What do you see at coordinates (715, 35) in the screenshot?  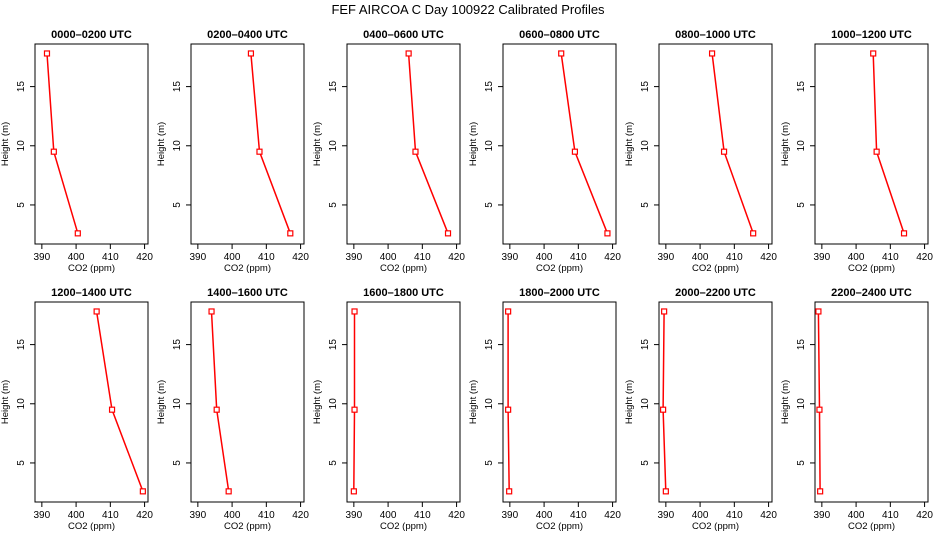 I see `panel-title: 0800–1000 UTC` at bounding box center [715, 35].